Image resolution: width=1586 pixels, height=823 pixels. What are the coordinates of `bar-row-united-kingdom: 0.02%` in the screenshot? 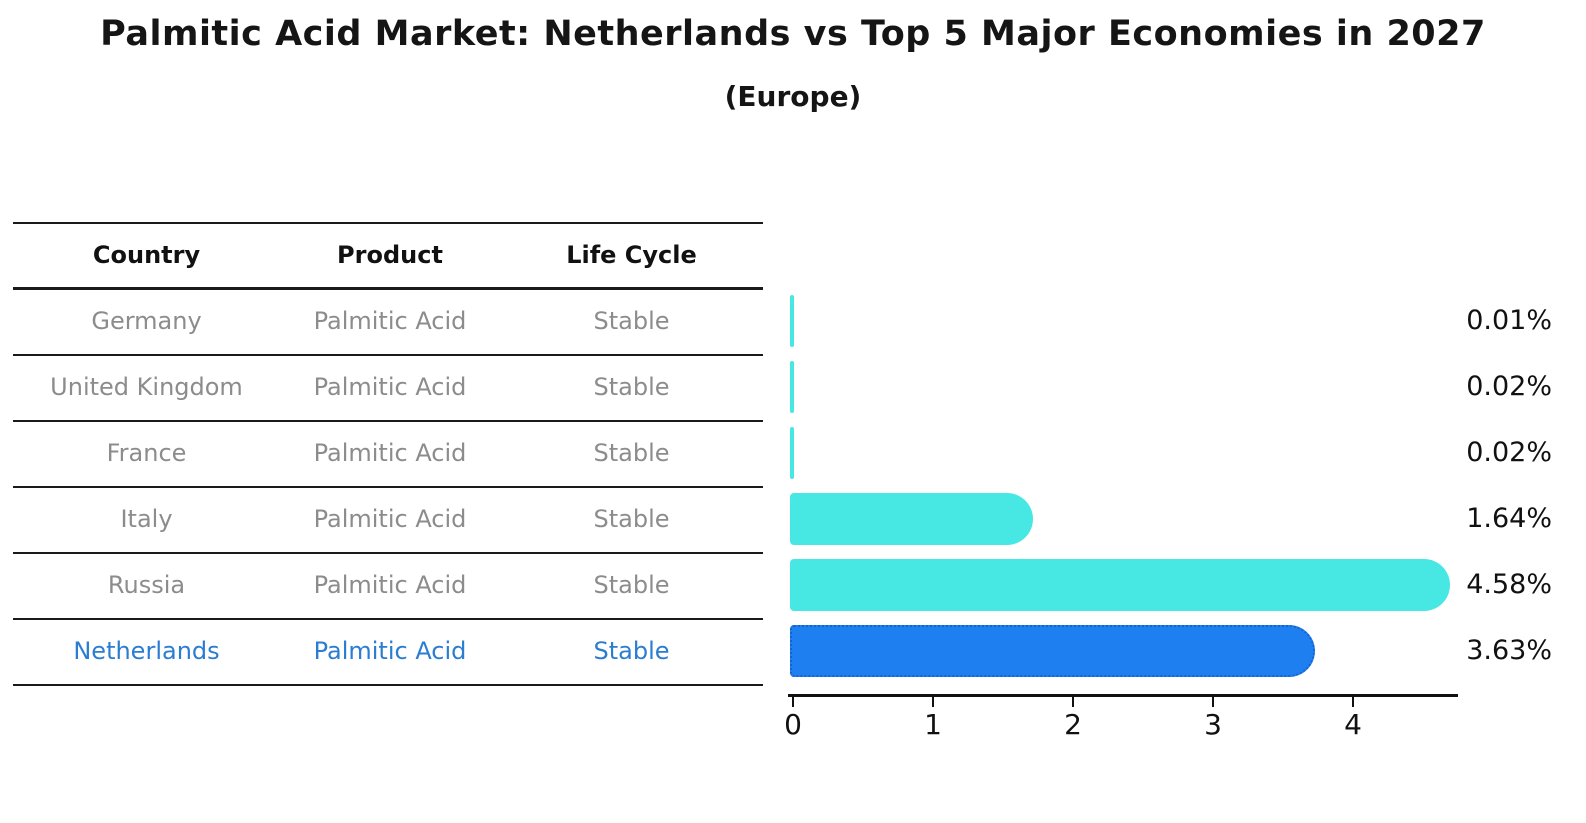 It's located at (793, 387).